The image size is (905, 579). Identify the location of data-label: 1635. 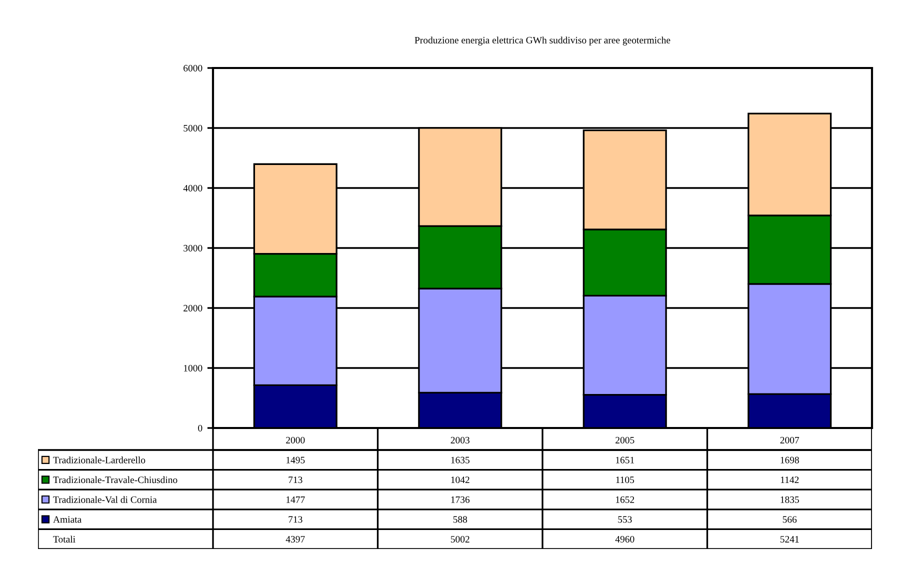
(460, 460).